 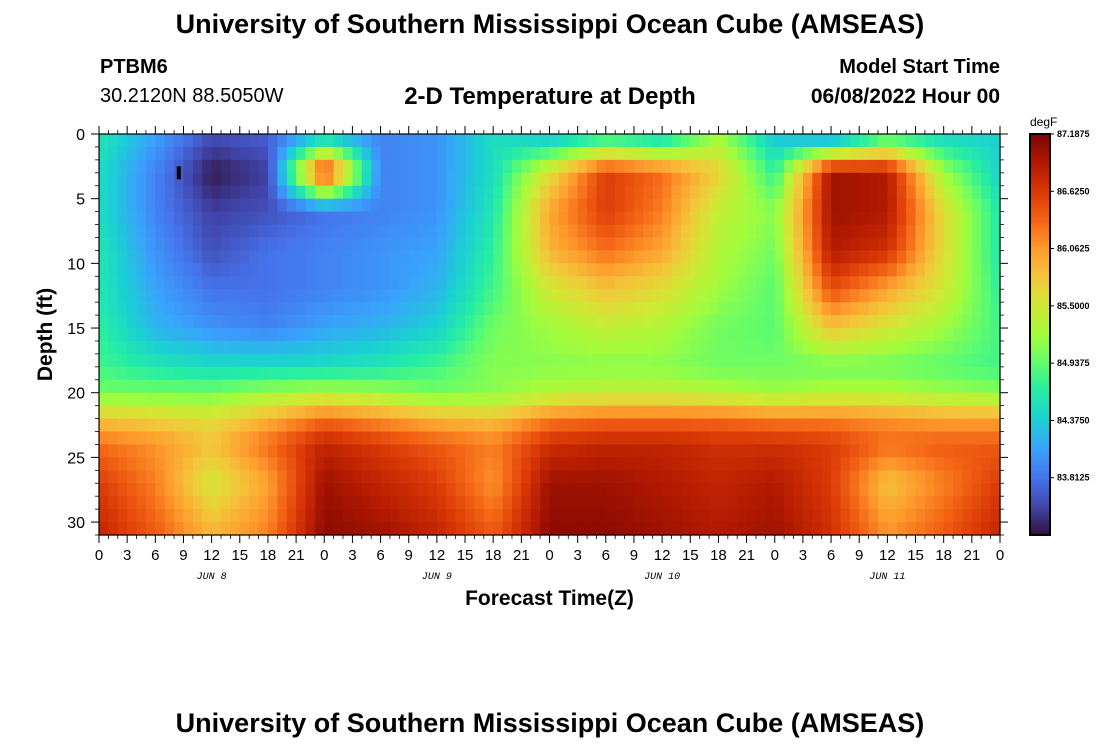 I want to click on colorbar-tick-label: 85.5000, so click(x=1073, y=306).